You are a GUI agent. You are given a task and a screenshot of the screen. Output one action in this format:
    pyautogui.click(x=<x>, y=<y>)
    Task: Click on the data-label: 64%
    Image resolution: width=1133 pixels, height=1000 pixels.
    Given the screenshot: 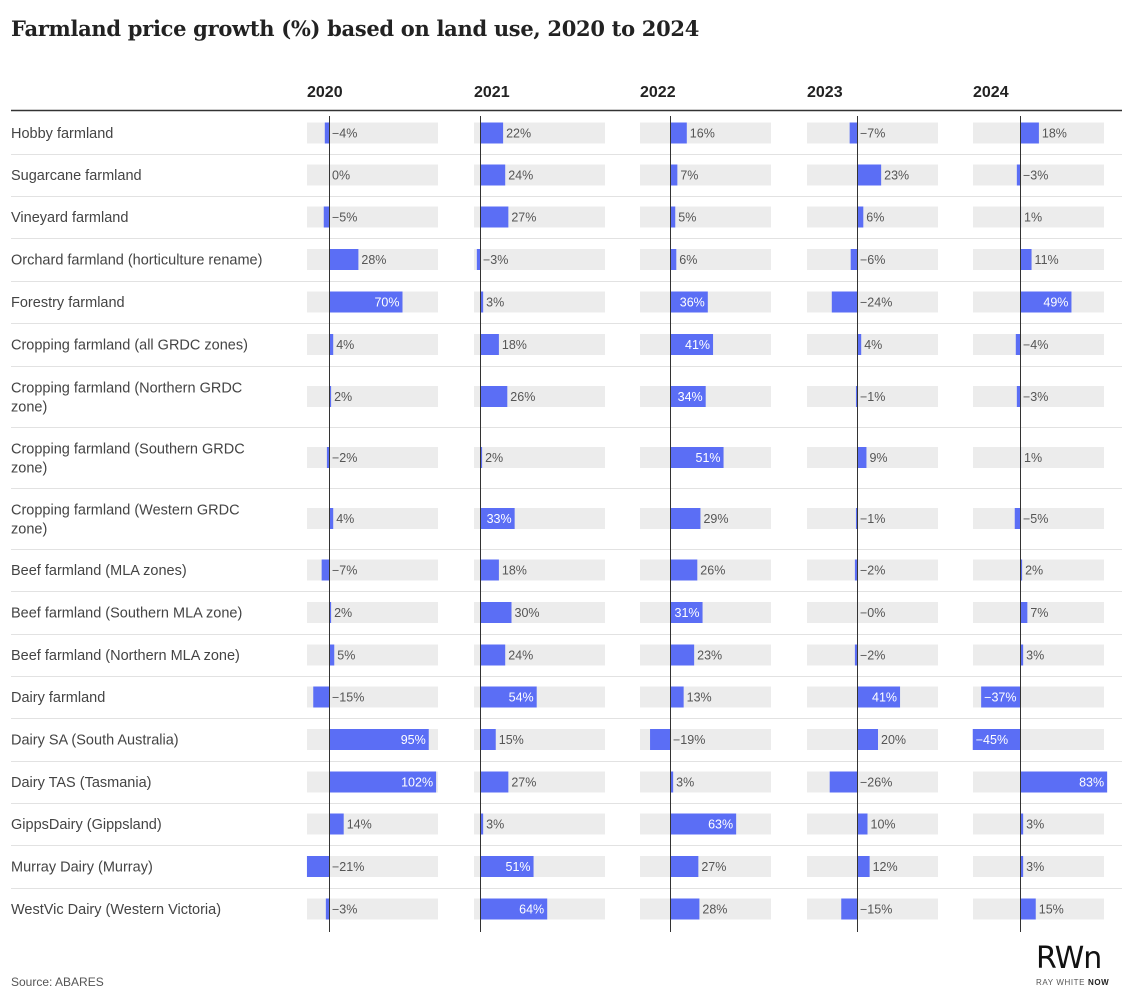 What is the action you would take?
    pyautogui.click(x=531, y=910)
    